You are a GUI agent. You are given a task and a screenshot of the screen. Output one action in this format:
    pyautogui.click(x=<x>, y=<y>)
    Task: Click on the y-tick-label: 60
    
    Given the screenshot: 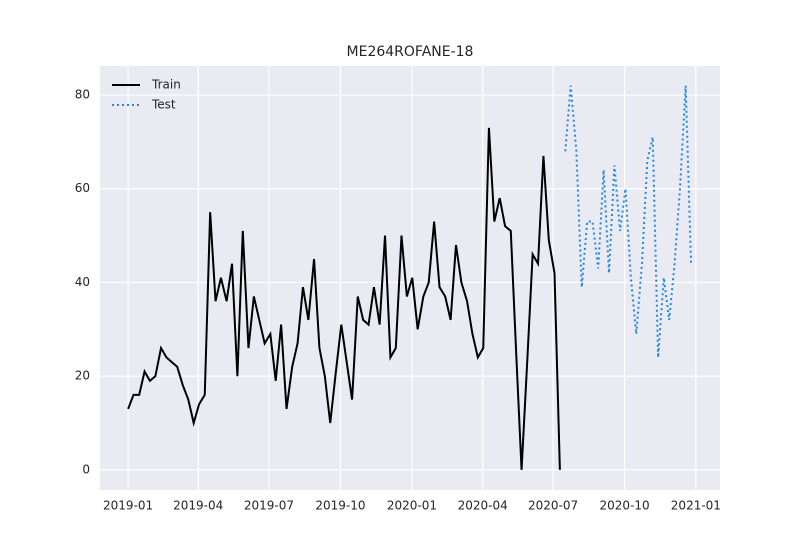 What is the action you would take?
    pyautogui.click(x=82, y=188)
    